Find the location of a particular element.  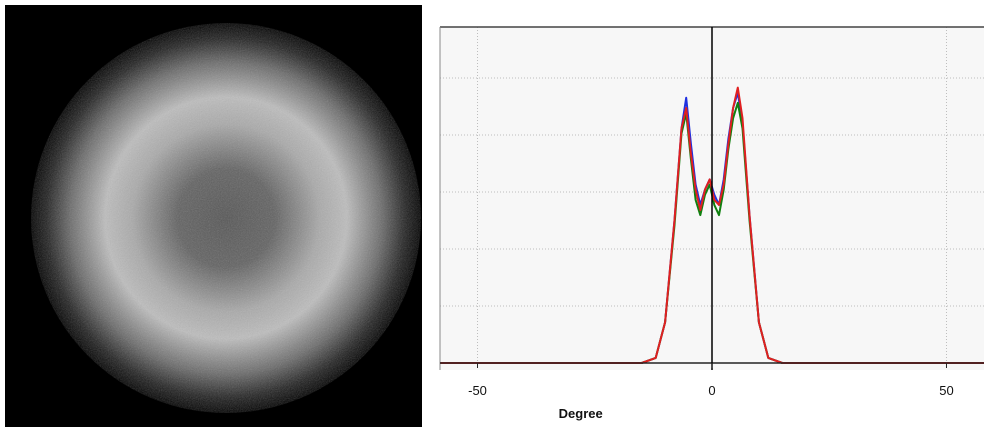

x-tick-label: 50 is located at coordinates (946, 390).